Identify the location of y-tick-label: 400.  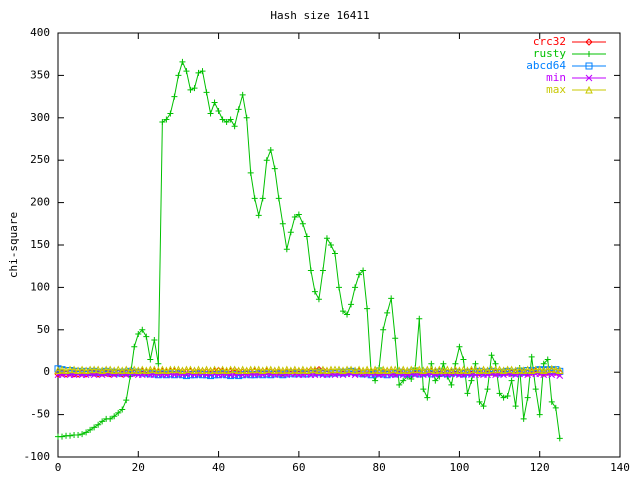
(40, 32).